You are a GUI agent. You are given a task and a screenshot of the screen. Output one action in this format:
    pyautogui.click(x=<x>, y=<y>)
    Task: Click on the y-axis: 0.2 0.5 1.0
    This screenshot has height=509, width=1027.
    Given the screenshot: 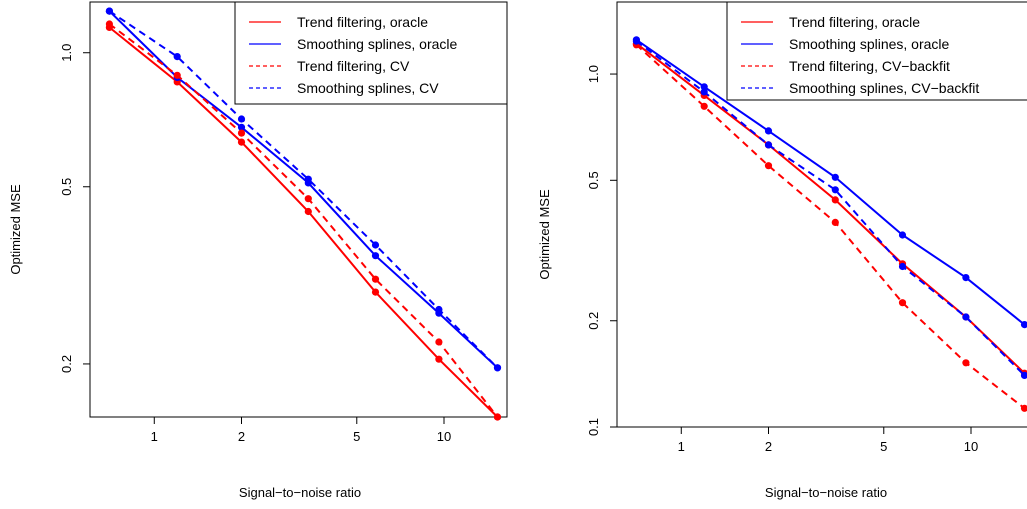 What is the action you would take?
    pyautogui.click(x=74, y=208)
    